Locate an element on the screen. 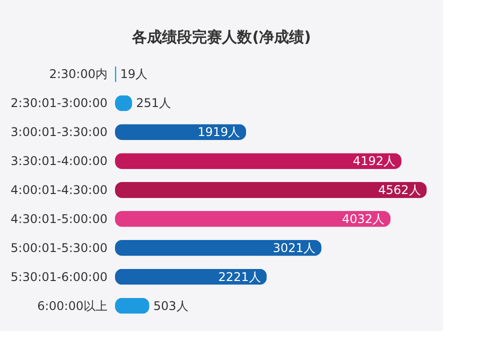  y-tick-label: 5:30:01-6:00:00 is located at coordinates (59, 277).